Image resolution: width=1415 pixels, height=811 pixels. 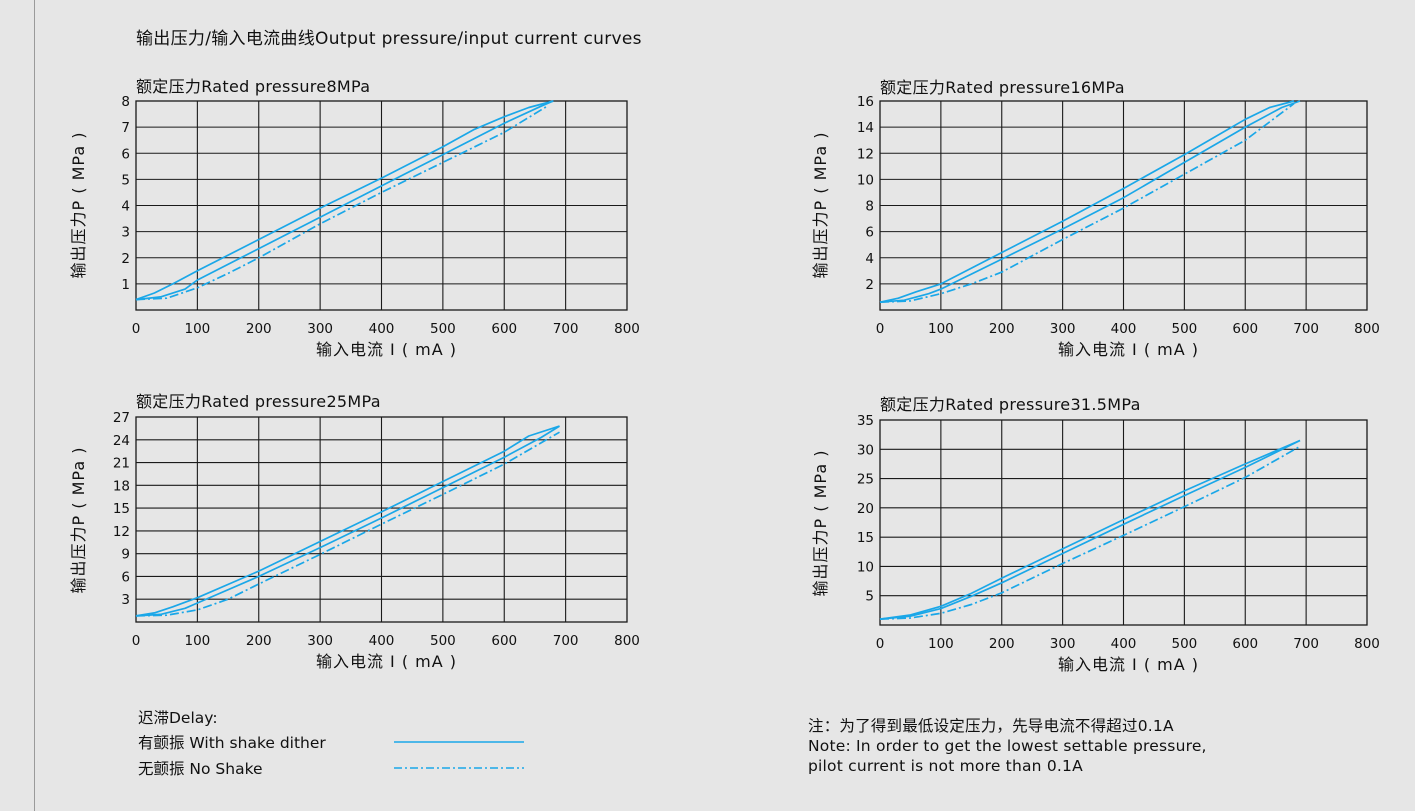 I want to click on y-tick-label: 25, so click(x=865, y=480).